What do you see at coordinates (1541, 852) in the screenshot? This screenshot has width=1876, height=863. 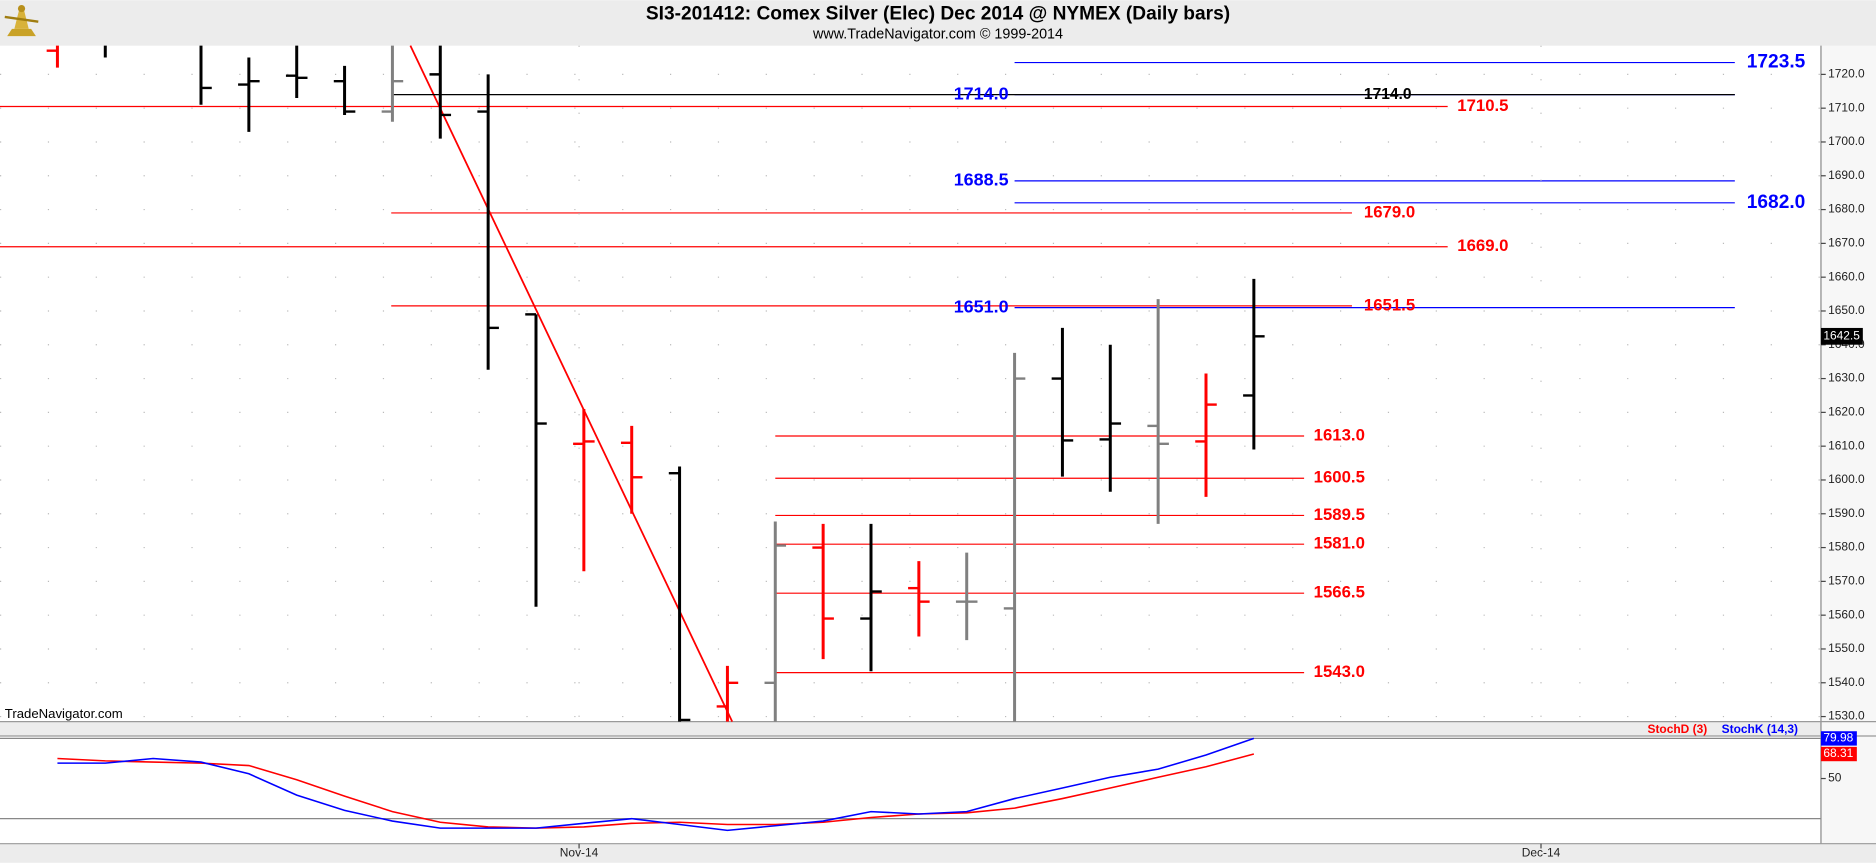 I see `x-tick-label: Dec-14` at bounding box center [1541, 852].